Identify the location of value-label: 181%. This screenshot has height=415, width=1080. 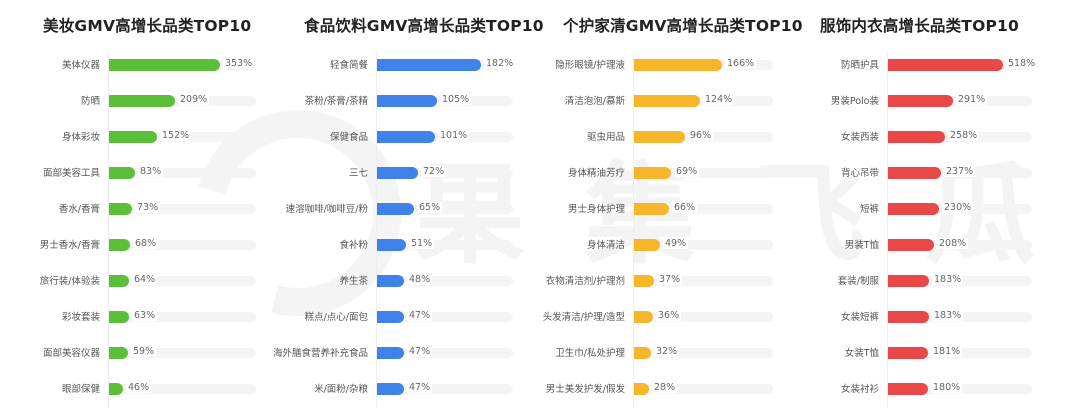
(947, 351).